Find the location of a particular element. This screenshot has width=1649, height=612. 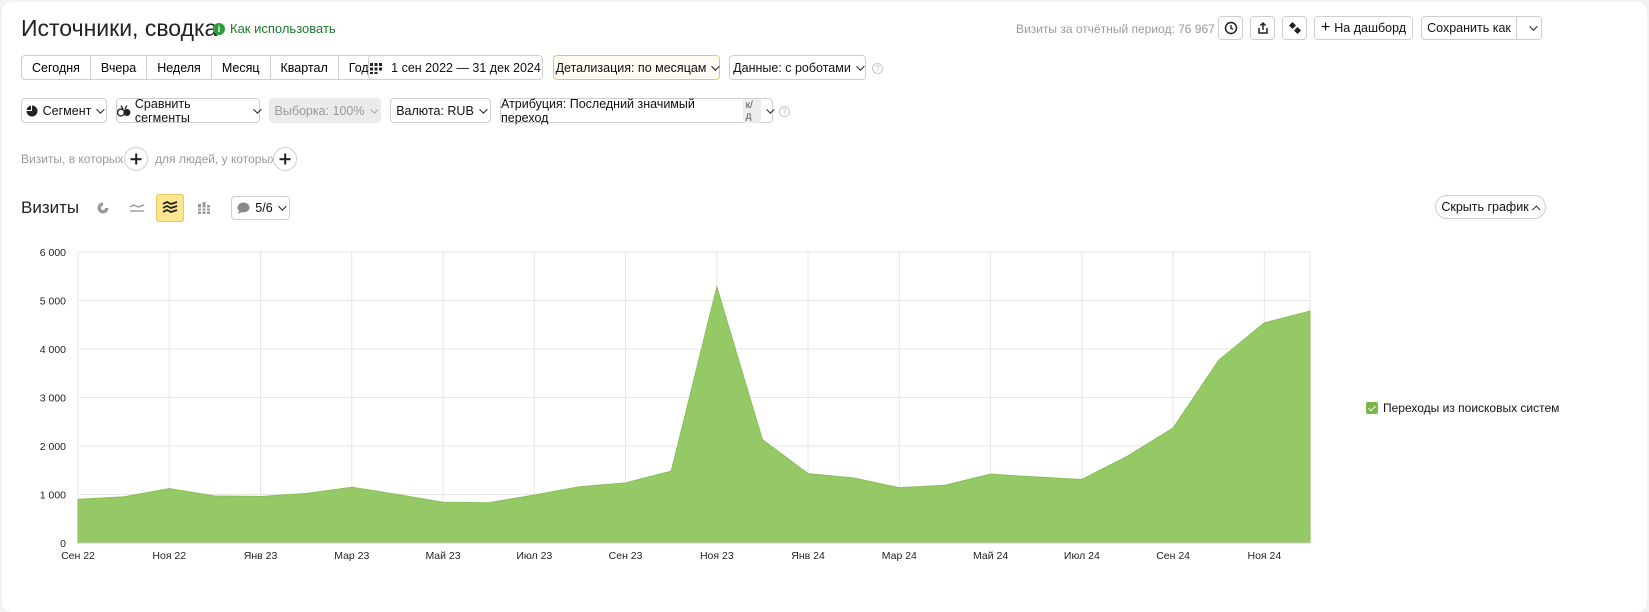

save-as-dropdown is located at coordinates (1529, 28).